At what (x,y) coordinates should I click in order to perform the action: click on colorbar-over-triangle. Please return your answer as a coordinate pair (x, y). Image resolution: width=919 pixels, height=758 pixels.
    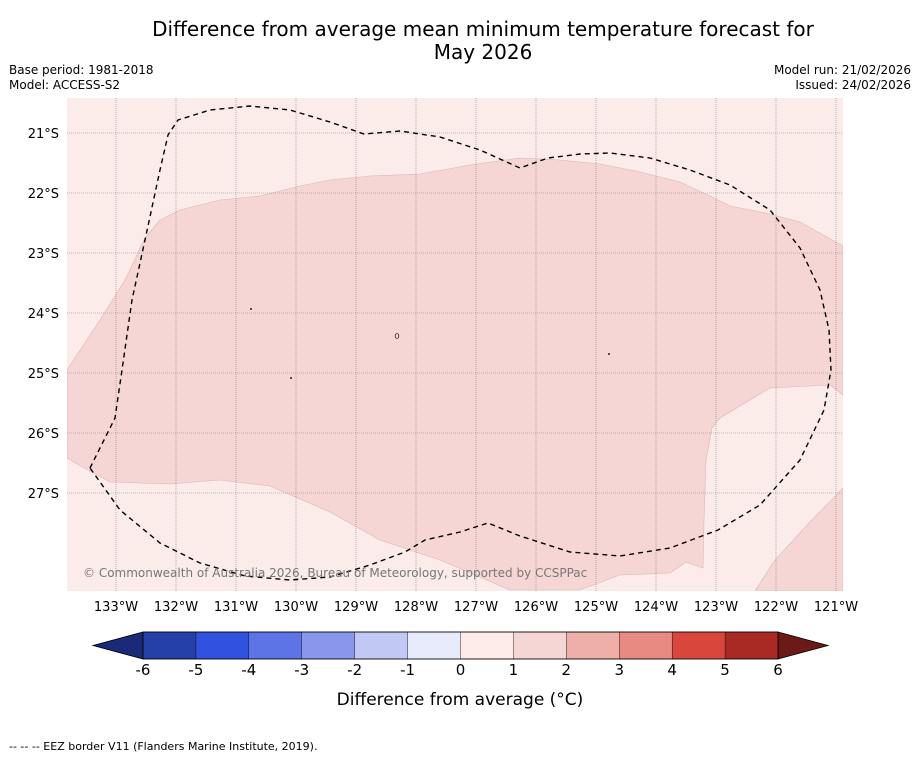
    Looking at the image, I should click on (803, 645).